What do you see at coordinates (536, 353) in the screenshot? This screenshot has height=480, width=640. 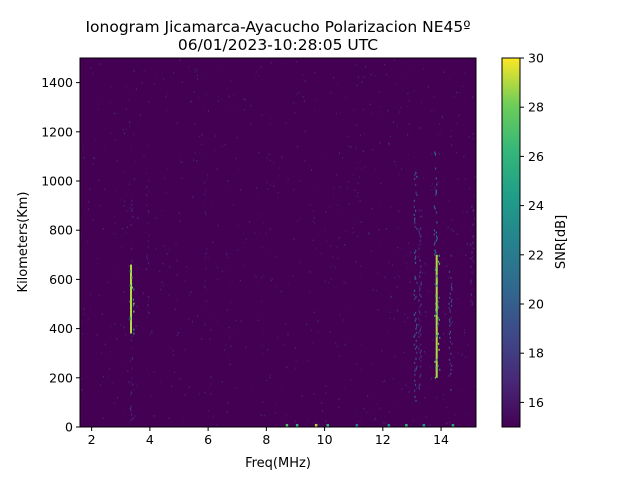 I see `colorbar-tick-label: 18` at bounding box center [536, 353].